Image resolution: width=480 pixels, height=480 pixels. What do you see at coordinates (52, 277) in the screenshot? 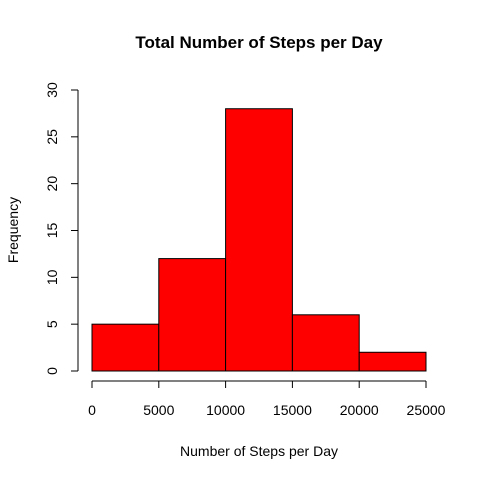
I see `y-tick-label: 10` at bounding box center [52, 277].